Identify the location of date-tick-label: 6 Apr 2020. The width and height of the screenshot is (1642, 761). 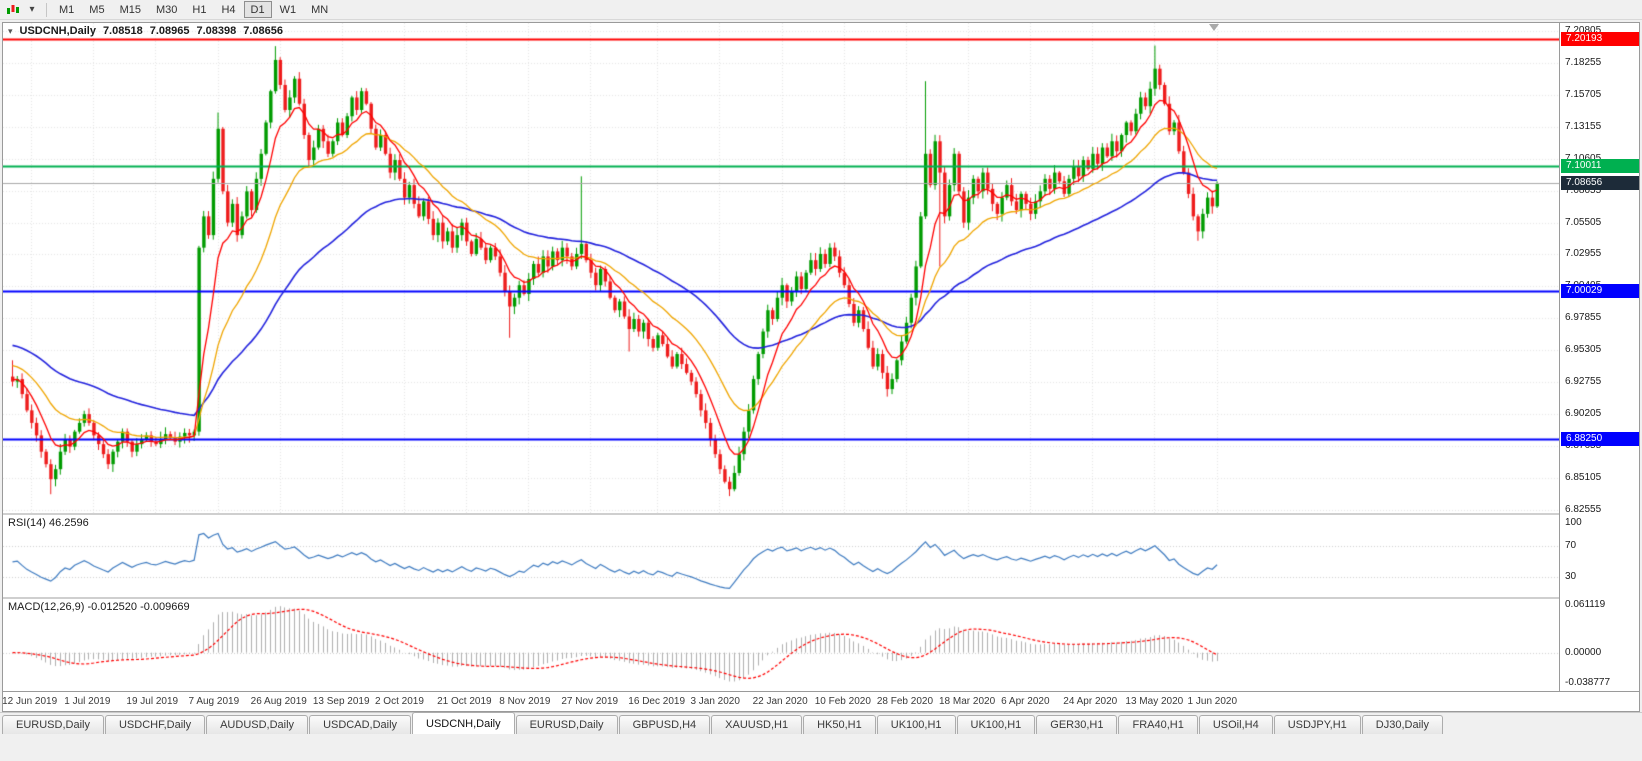
(1025, 701).